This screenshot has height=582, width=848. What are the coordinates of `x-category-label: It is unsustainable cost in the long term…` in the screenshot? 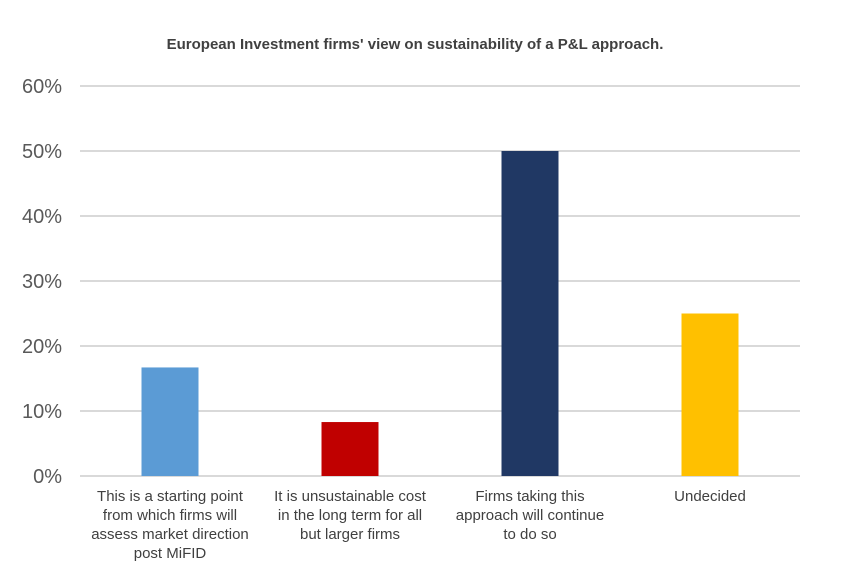 It's located at (350, 515).